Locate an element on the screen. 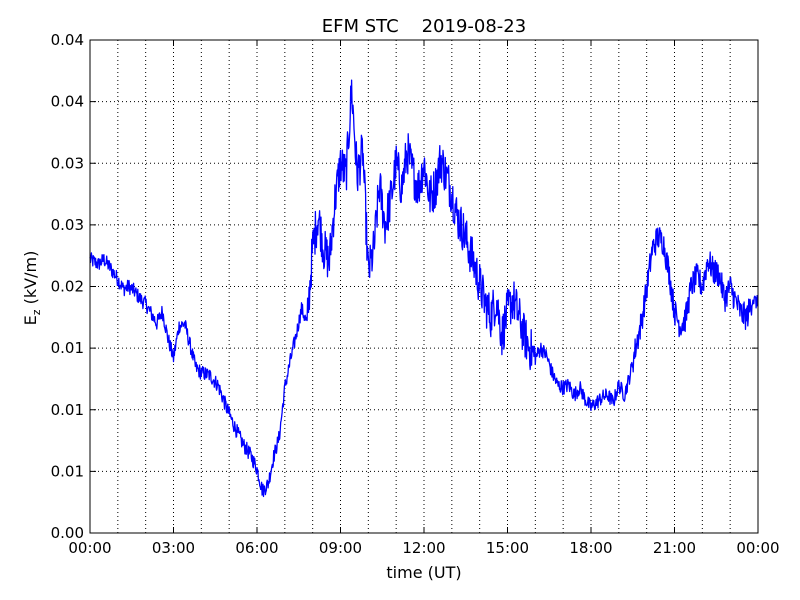 The image size is (800, 600). x-tick-label: 12:00 is located at coordinates (423, 548).